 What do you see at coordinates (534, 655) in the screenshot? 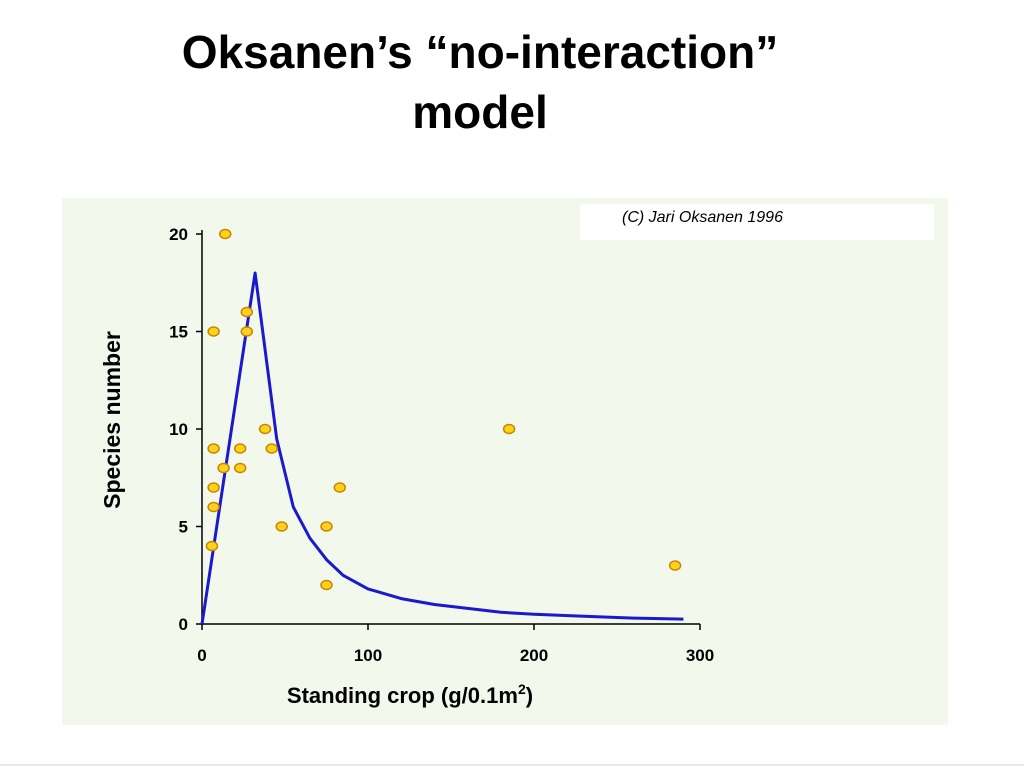
I see `x-tick-label: 200` at bounding box center [534, 655].